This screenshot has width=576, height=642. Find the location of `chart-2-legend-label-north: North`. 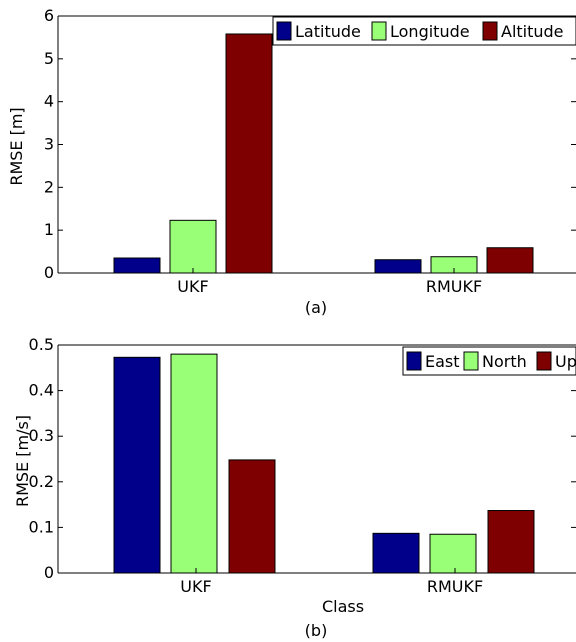

chart-2-legend-label-north: North is located at coordinates (504, 361).